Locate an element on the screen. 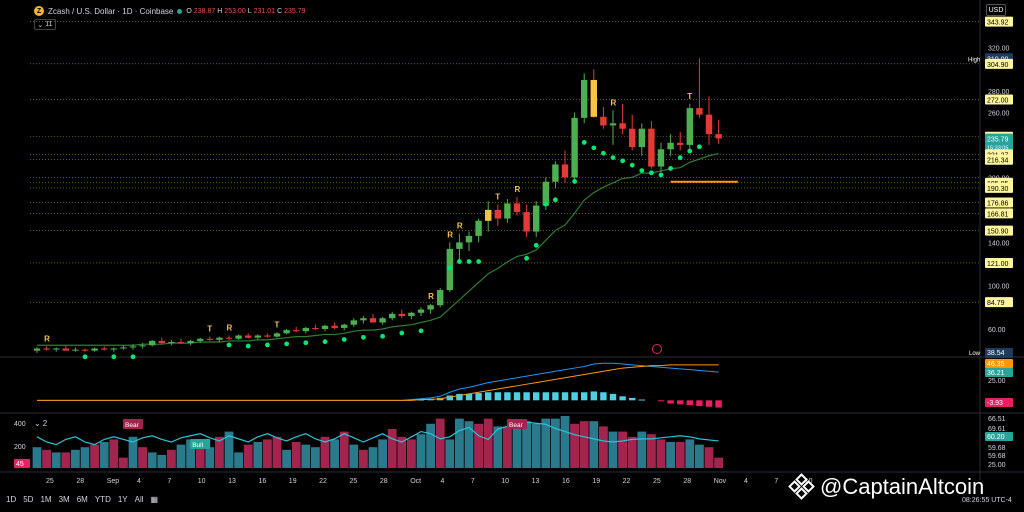 The width and height of the screenshot is (1024, 512). oscillator-left-tag is located at coordinates (22, 463).